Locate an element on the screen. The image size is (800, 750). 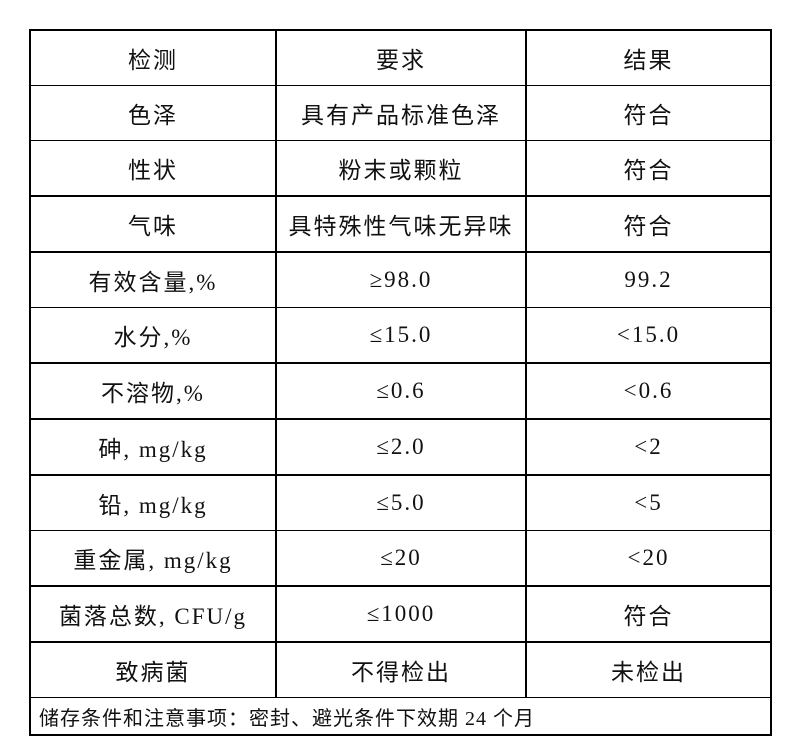
item-cell: 重金属, mg/kg is located at coordinates (153, 558).